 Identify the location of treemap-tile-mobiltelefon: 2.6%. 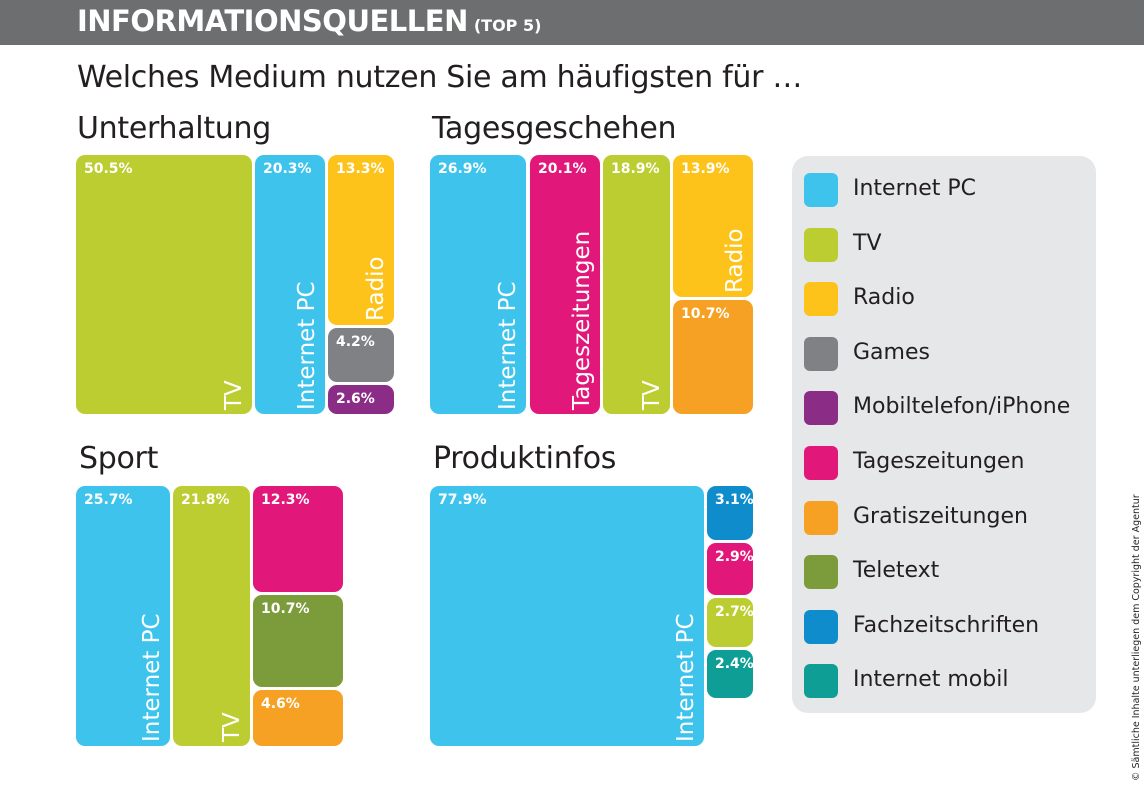
(361, 399).